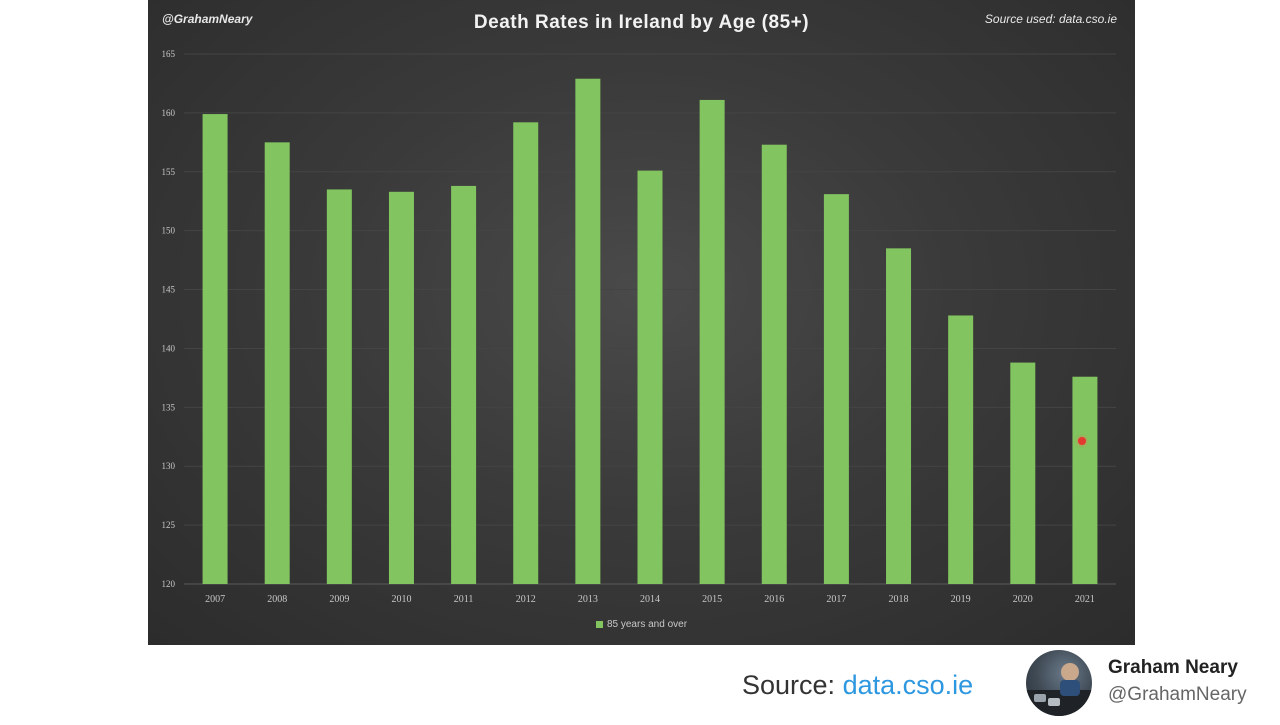 This screenshot has width=1280, height=725. What do you see at coordinates (277, 599) in the screenshot?
I see `x-tick-label: 2008` at bounding box center [277, 599].